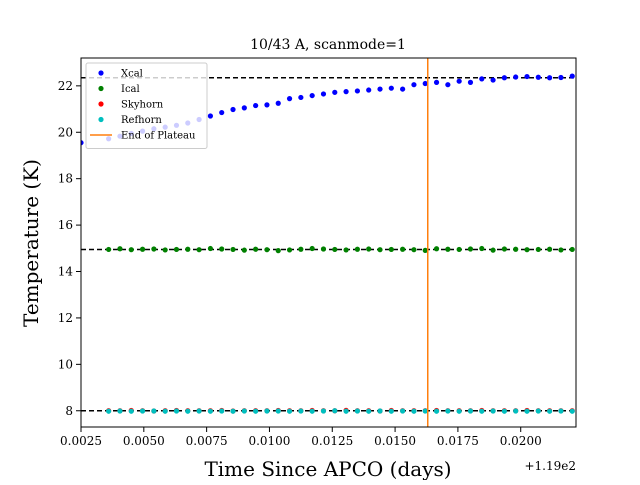 This screenshot has height=485, width=640. I want to click on x-tick-label-0: 0.0025, so click(81, 441).